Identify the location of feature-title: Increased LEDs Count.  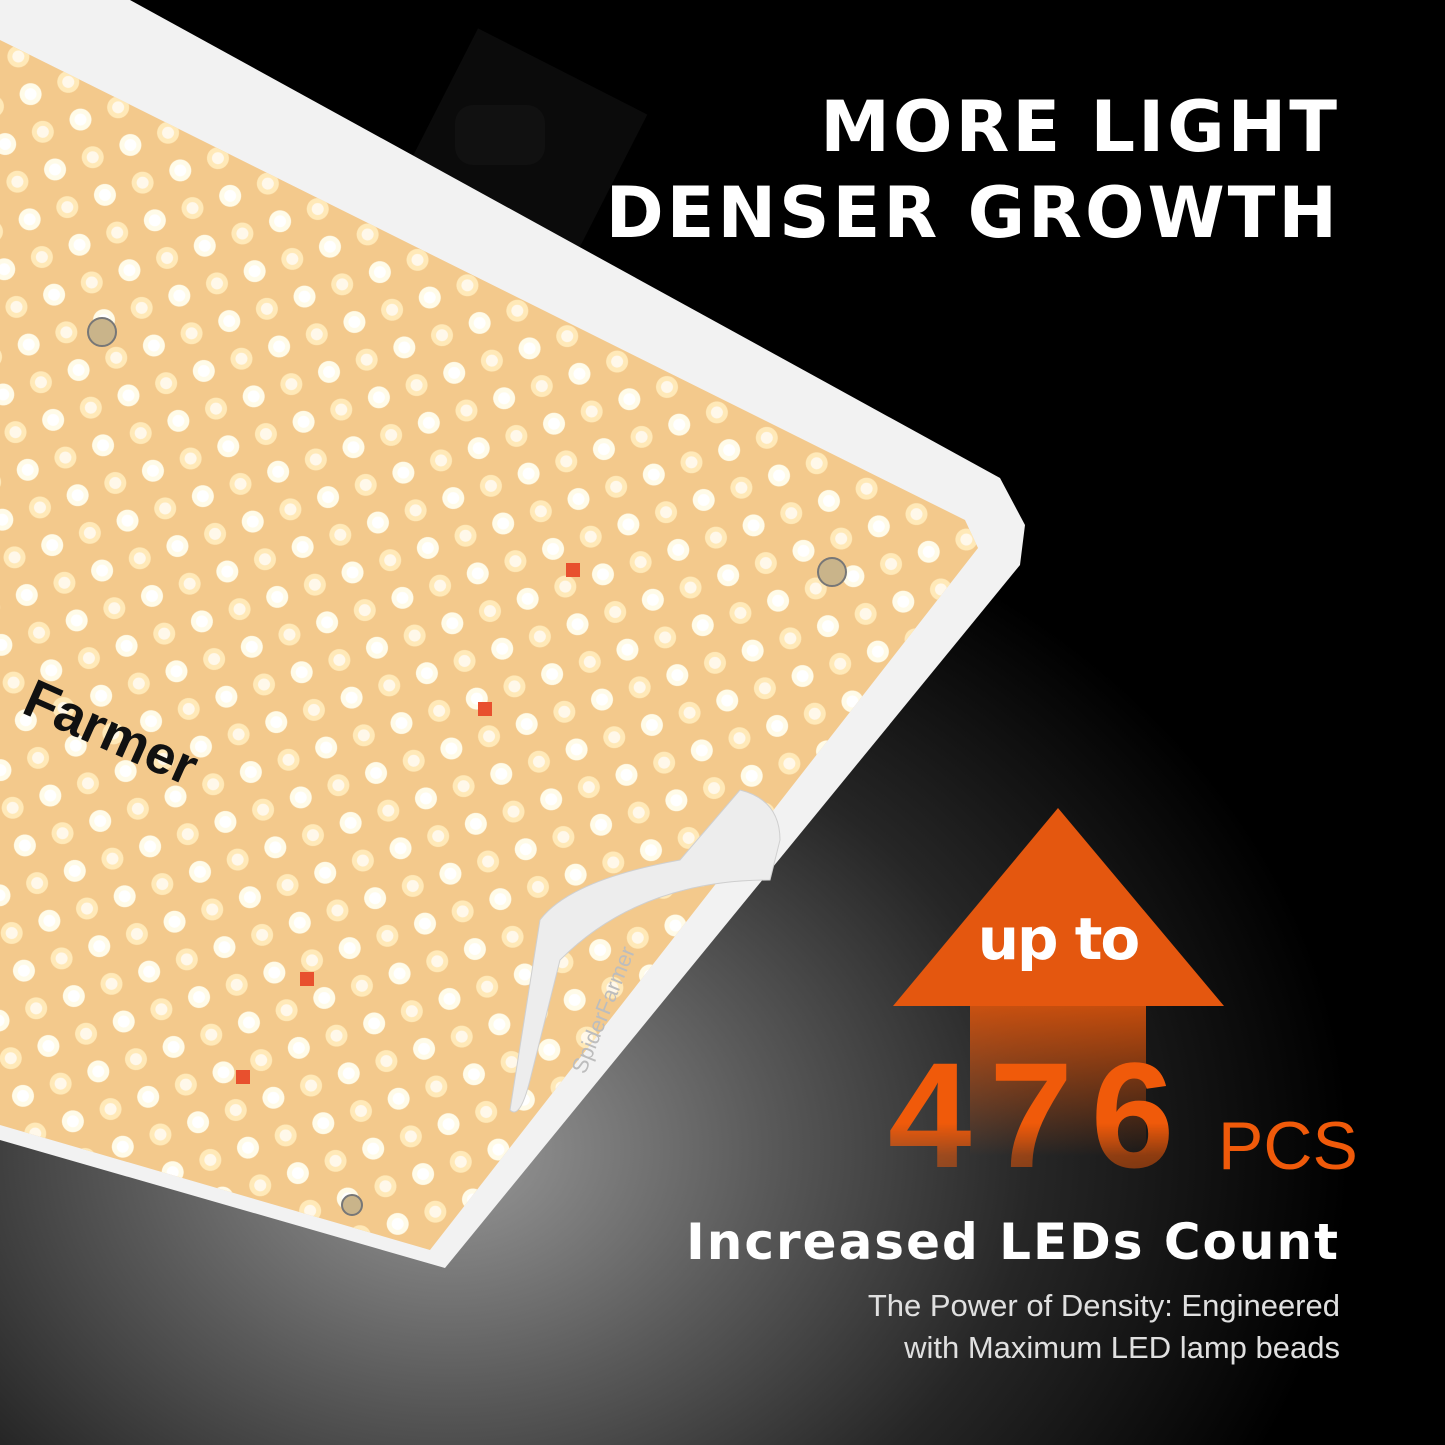
(1013, 1242).